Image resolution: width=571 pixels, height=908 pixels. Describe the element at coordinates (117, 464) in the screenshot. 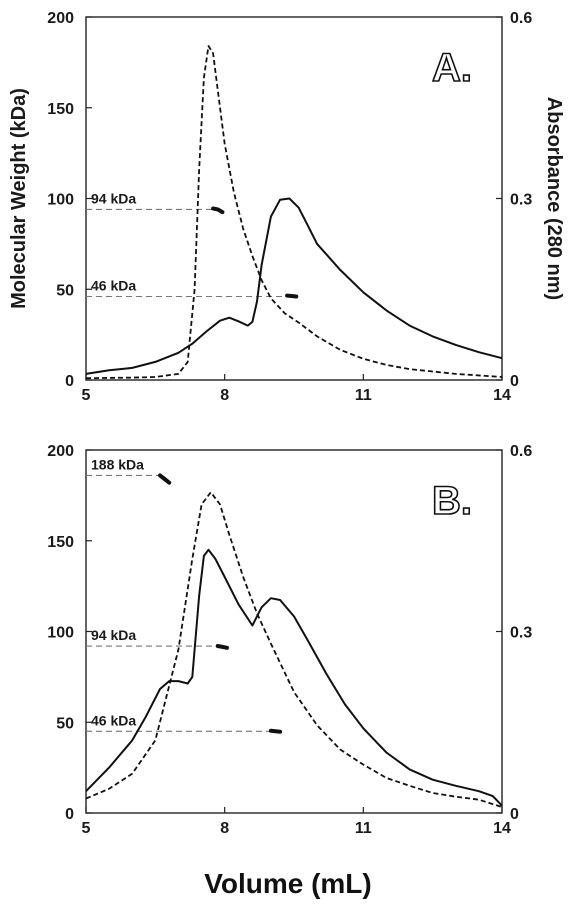

I see `reference-label: 188 kDa` at that location.